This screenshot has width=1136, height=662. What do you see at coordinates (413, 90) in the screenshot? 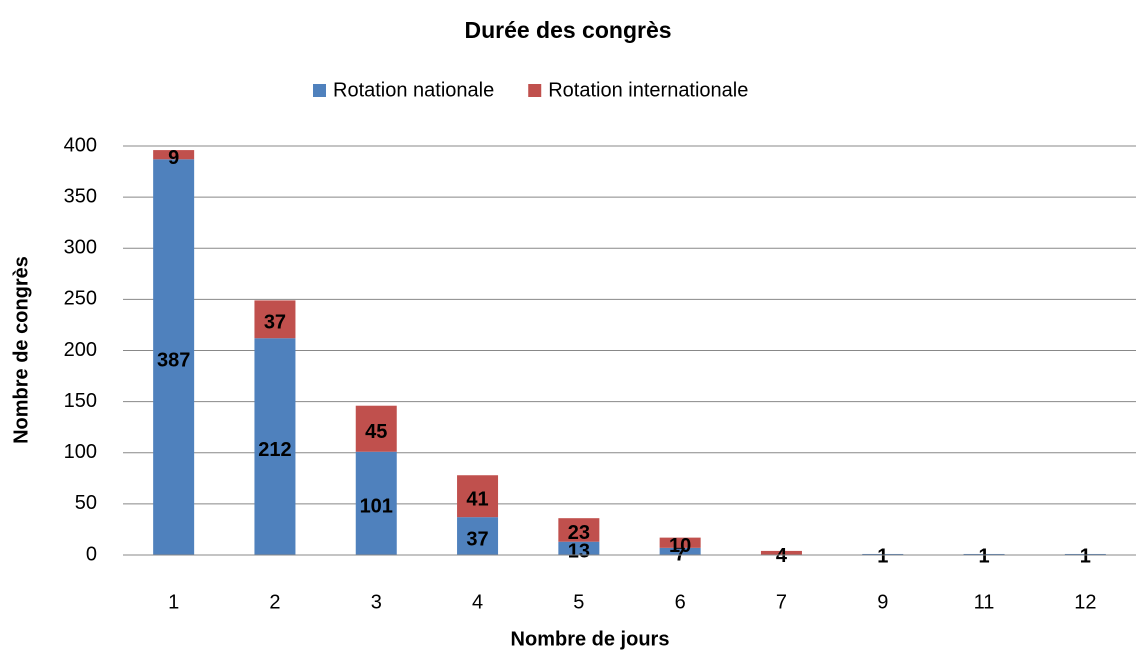
I see `legend-label: Rotation nationale` at bounding box center [413, 90].